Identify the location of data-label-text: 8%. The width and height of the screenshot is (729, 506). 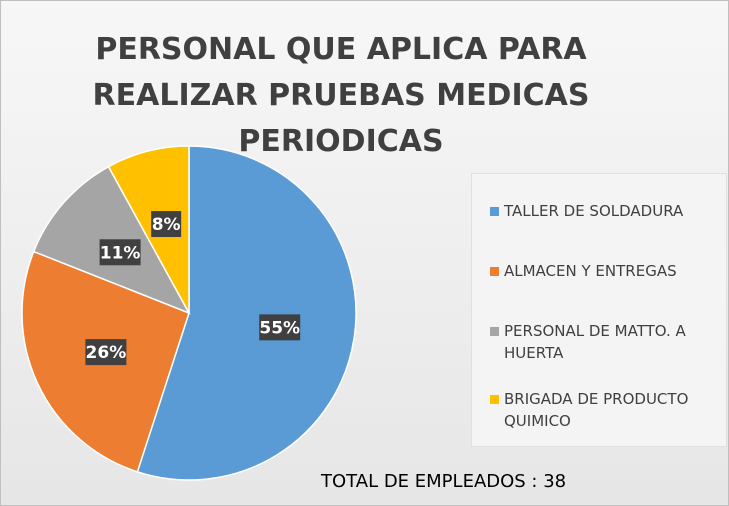
(166, 225).